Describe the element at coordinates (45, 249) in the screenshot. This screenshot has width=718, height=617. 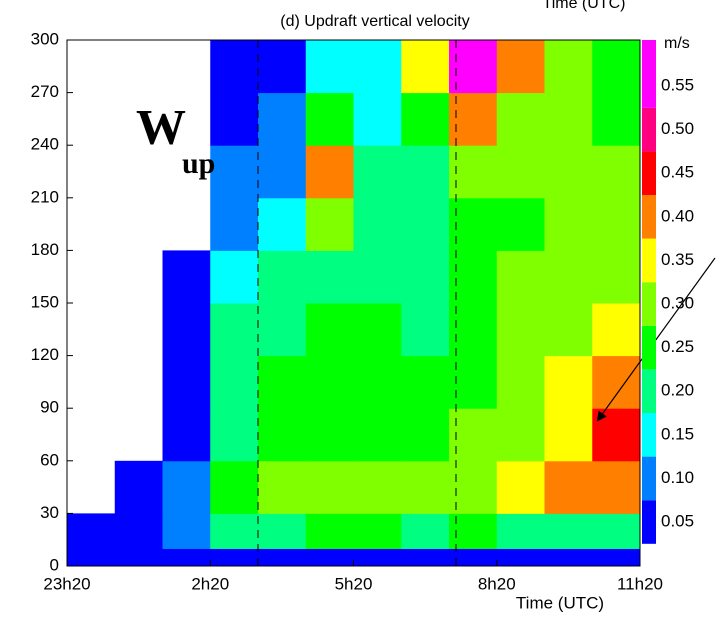
I see `y-tick-label: 180` at that location.